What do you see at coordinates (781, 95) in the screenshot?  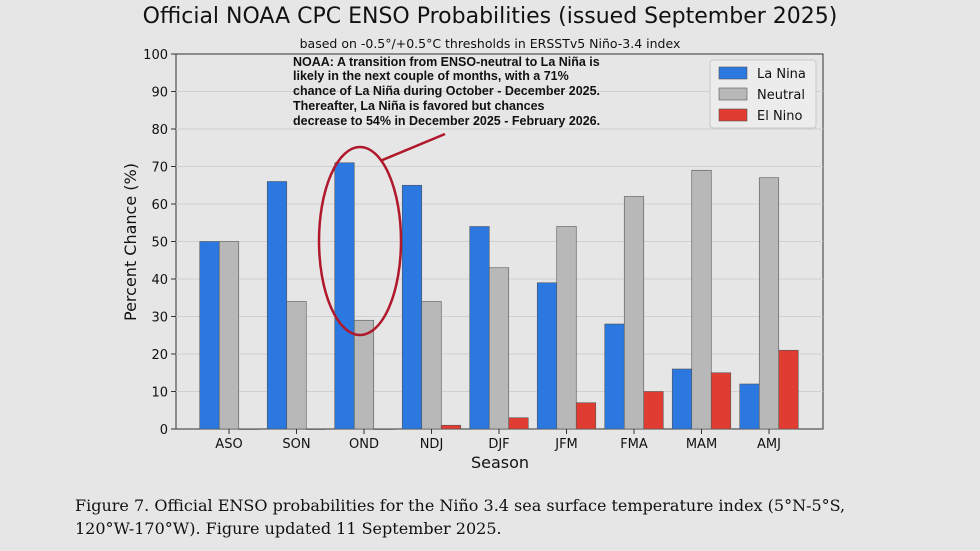 I see `legend-label: Neutral` at bounding box center [781, 95].